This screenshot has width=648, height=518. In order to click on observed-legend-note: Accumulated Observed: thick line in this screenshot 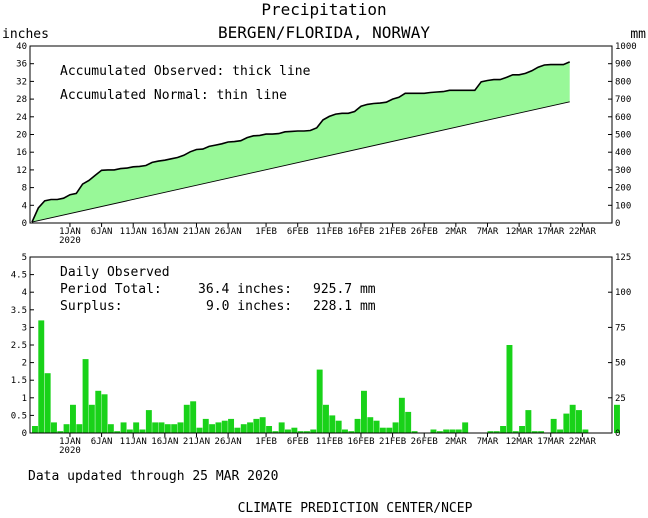, I will do `click(185, 71)`.